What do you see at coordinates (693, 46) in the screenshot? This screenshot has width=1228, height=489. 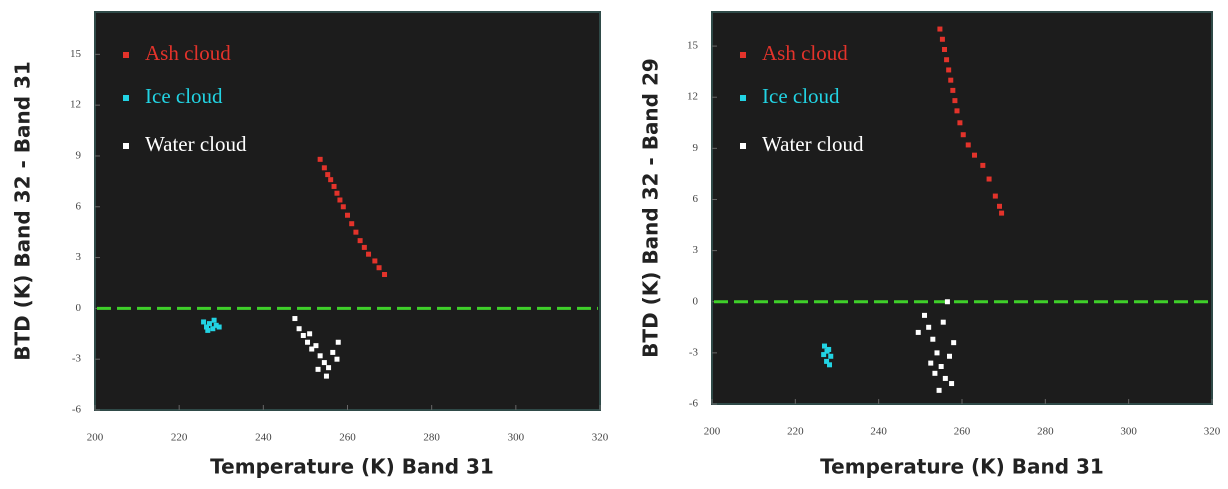 I see `y-tick-label: 15` at bounding box center [693, 46].